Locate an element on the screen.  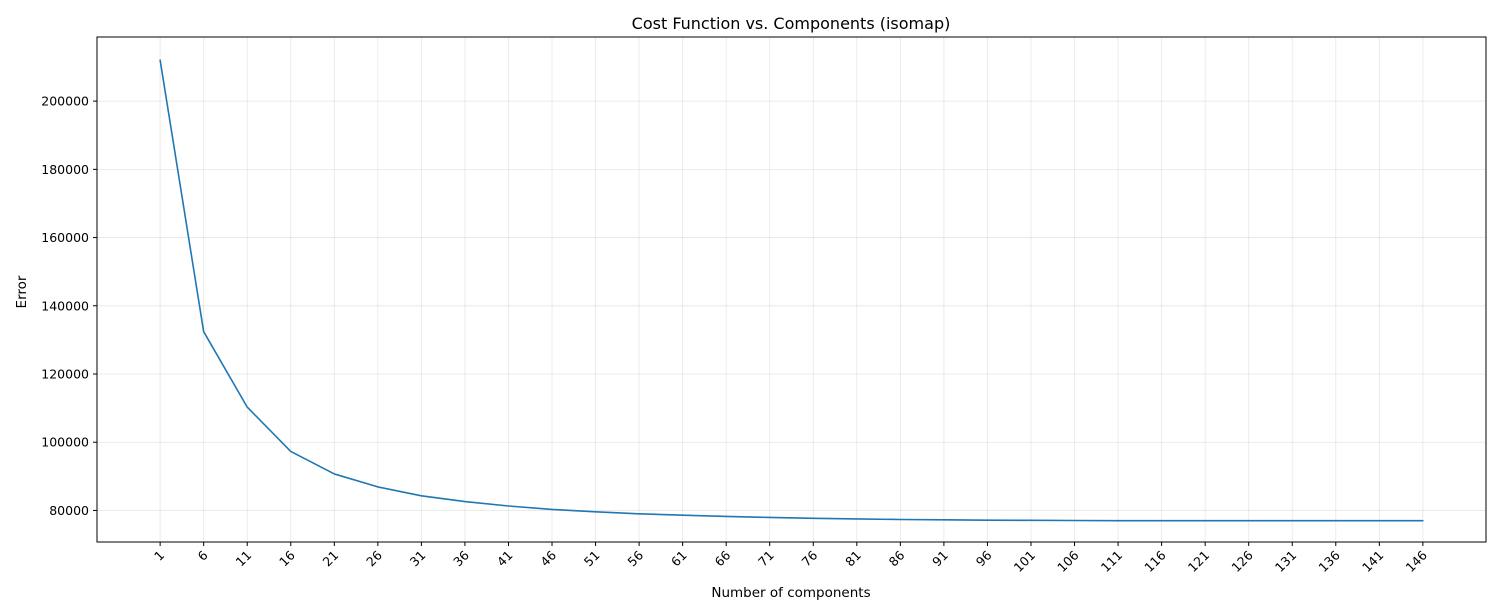
x-tick-label: 31 is located at coordinates (418, 559).